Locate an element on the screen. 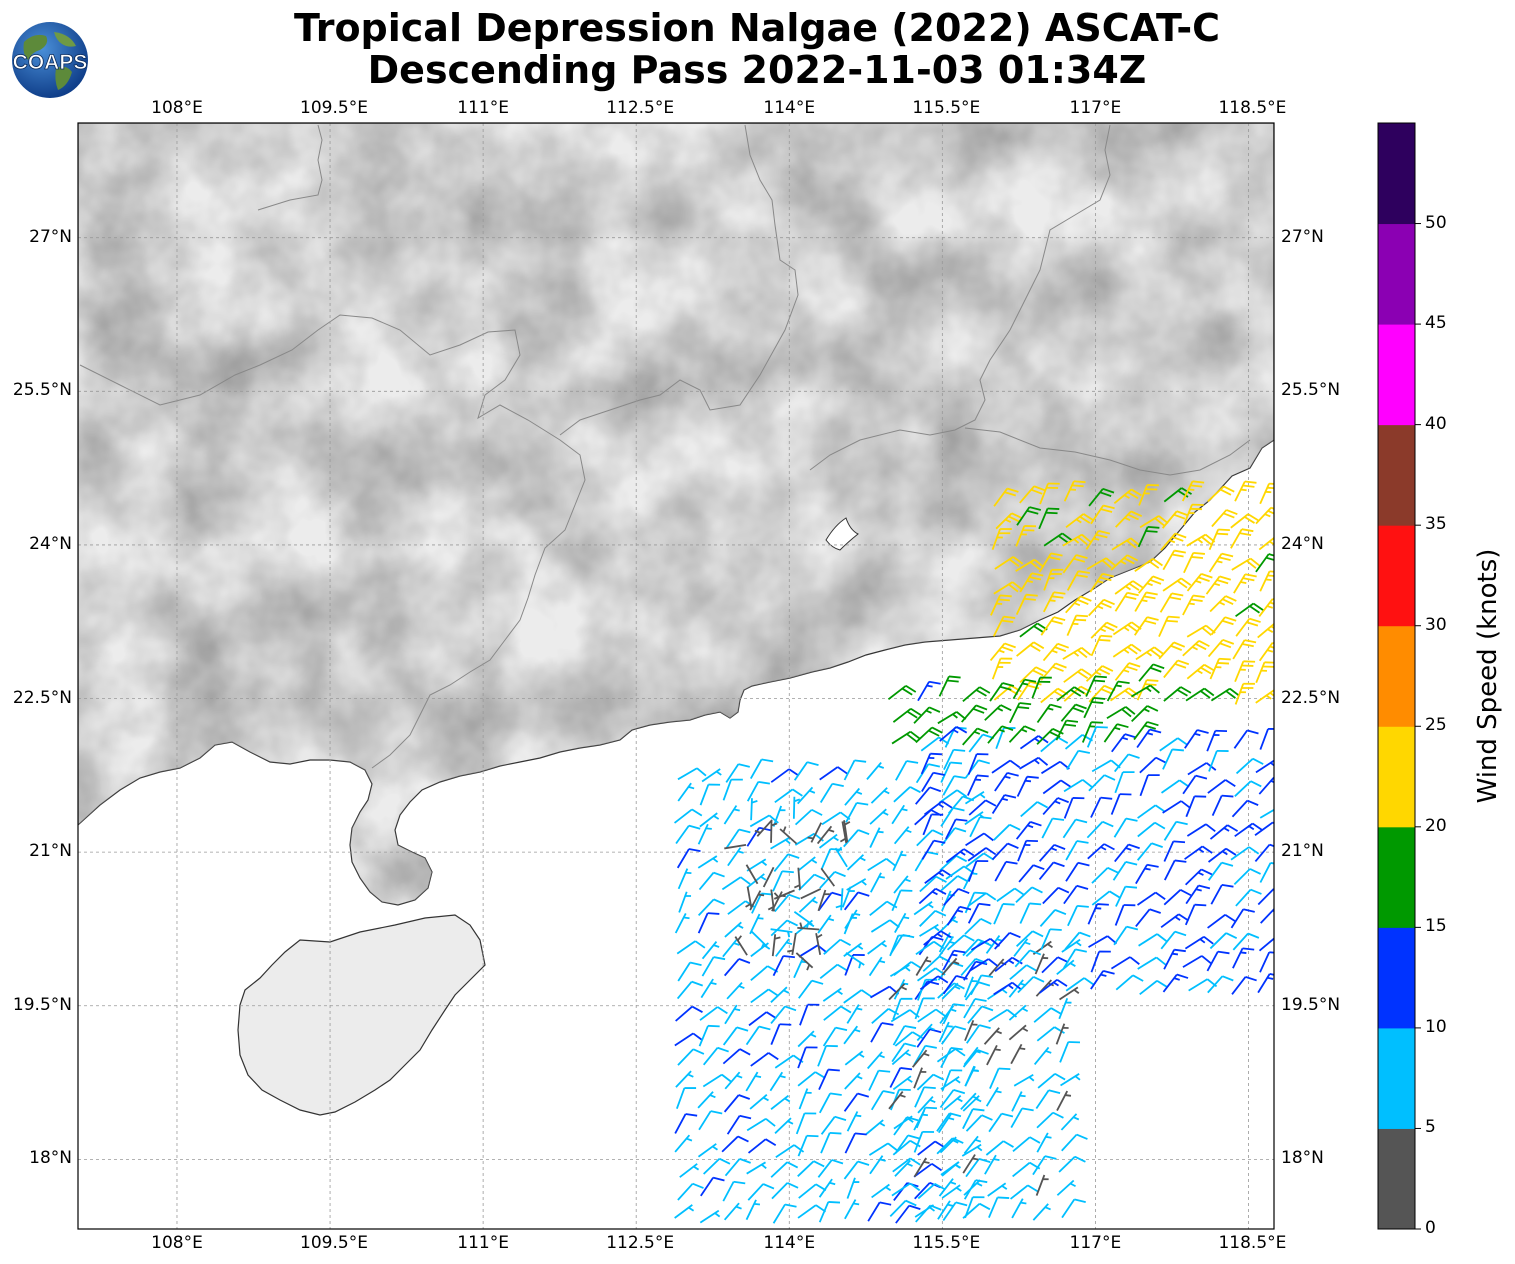 Image resolution: width=1515 pixels, height=1264 pixels. lon-tick-label-bottom: 111°E is located at coordinates (483, 1243).